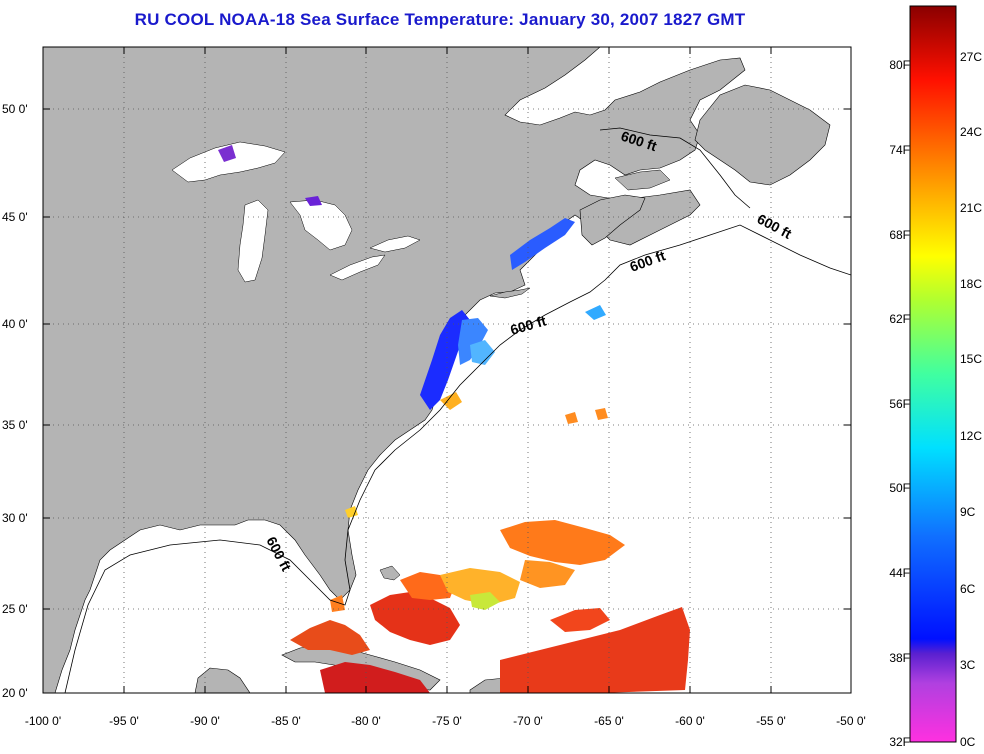  I want to click on yucatan-land, so click(222, 680).